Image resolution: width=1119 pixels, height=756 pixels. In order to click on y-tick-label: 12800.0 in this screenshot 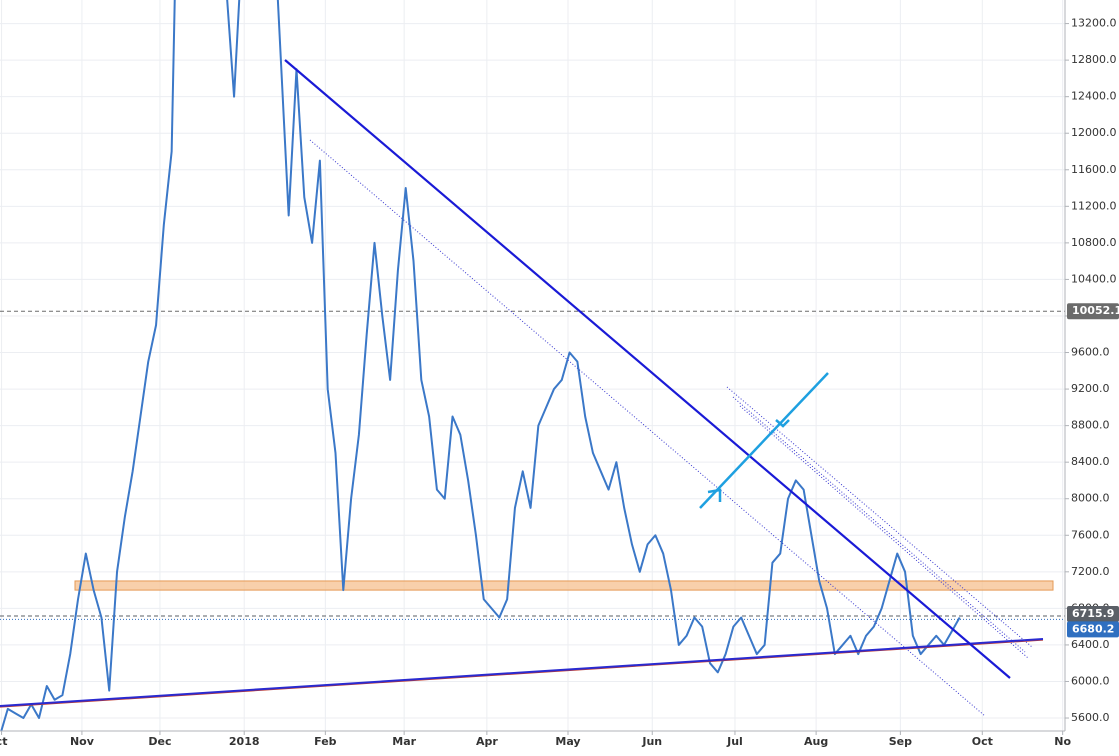, I will do `click(1094, 59)`.